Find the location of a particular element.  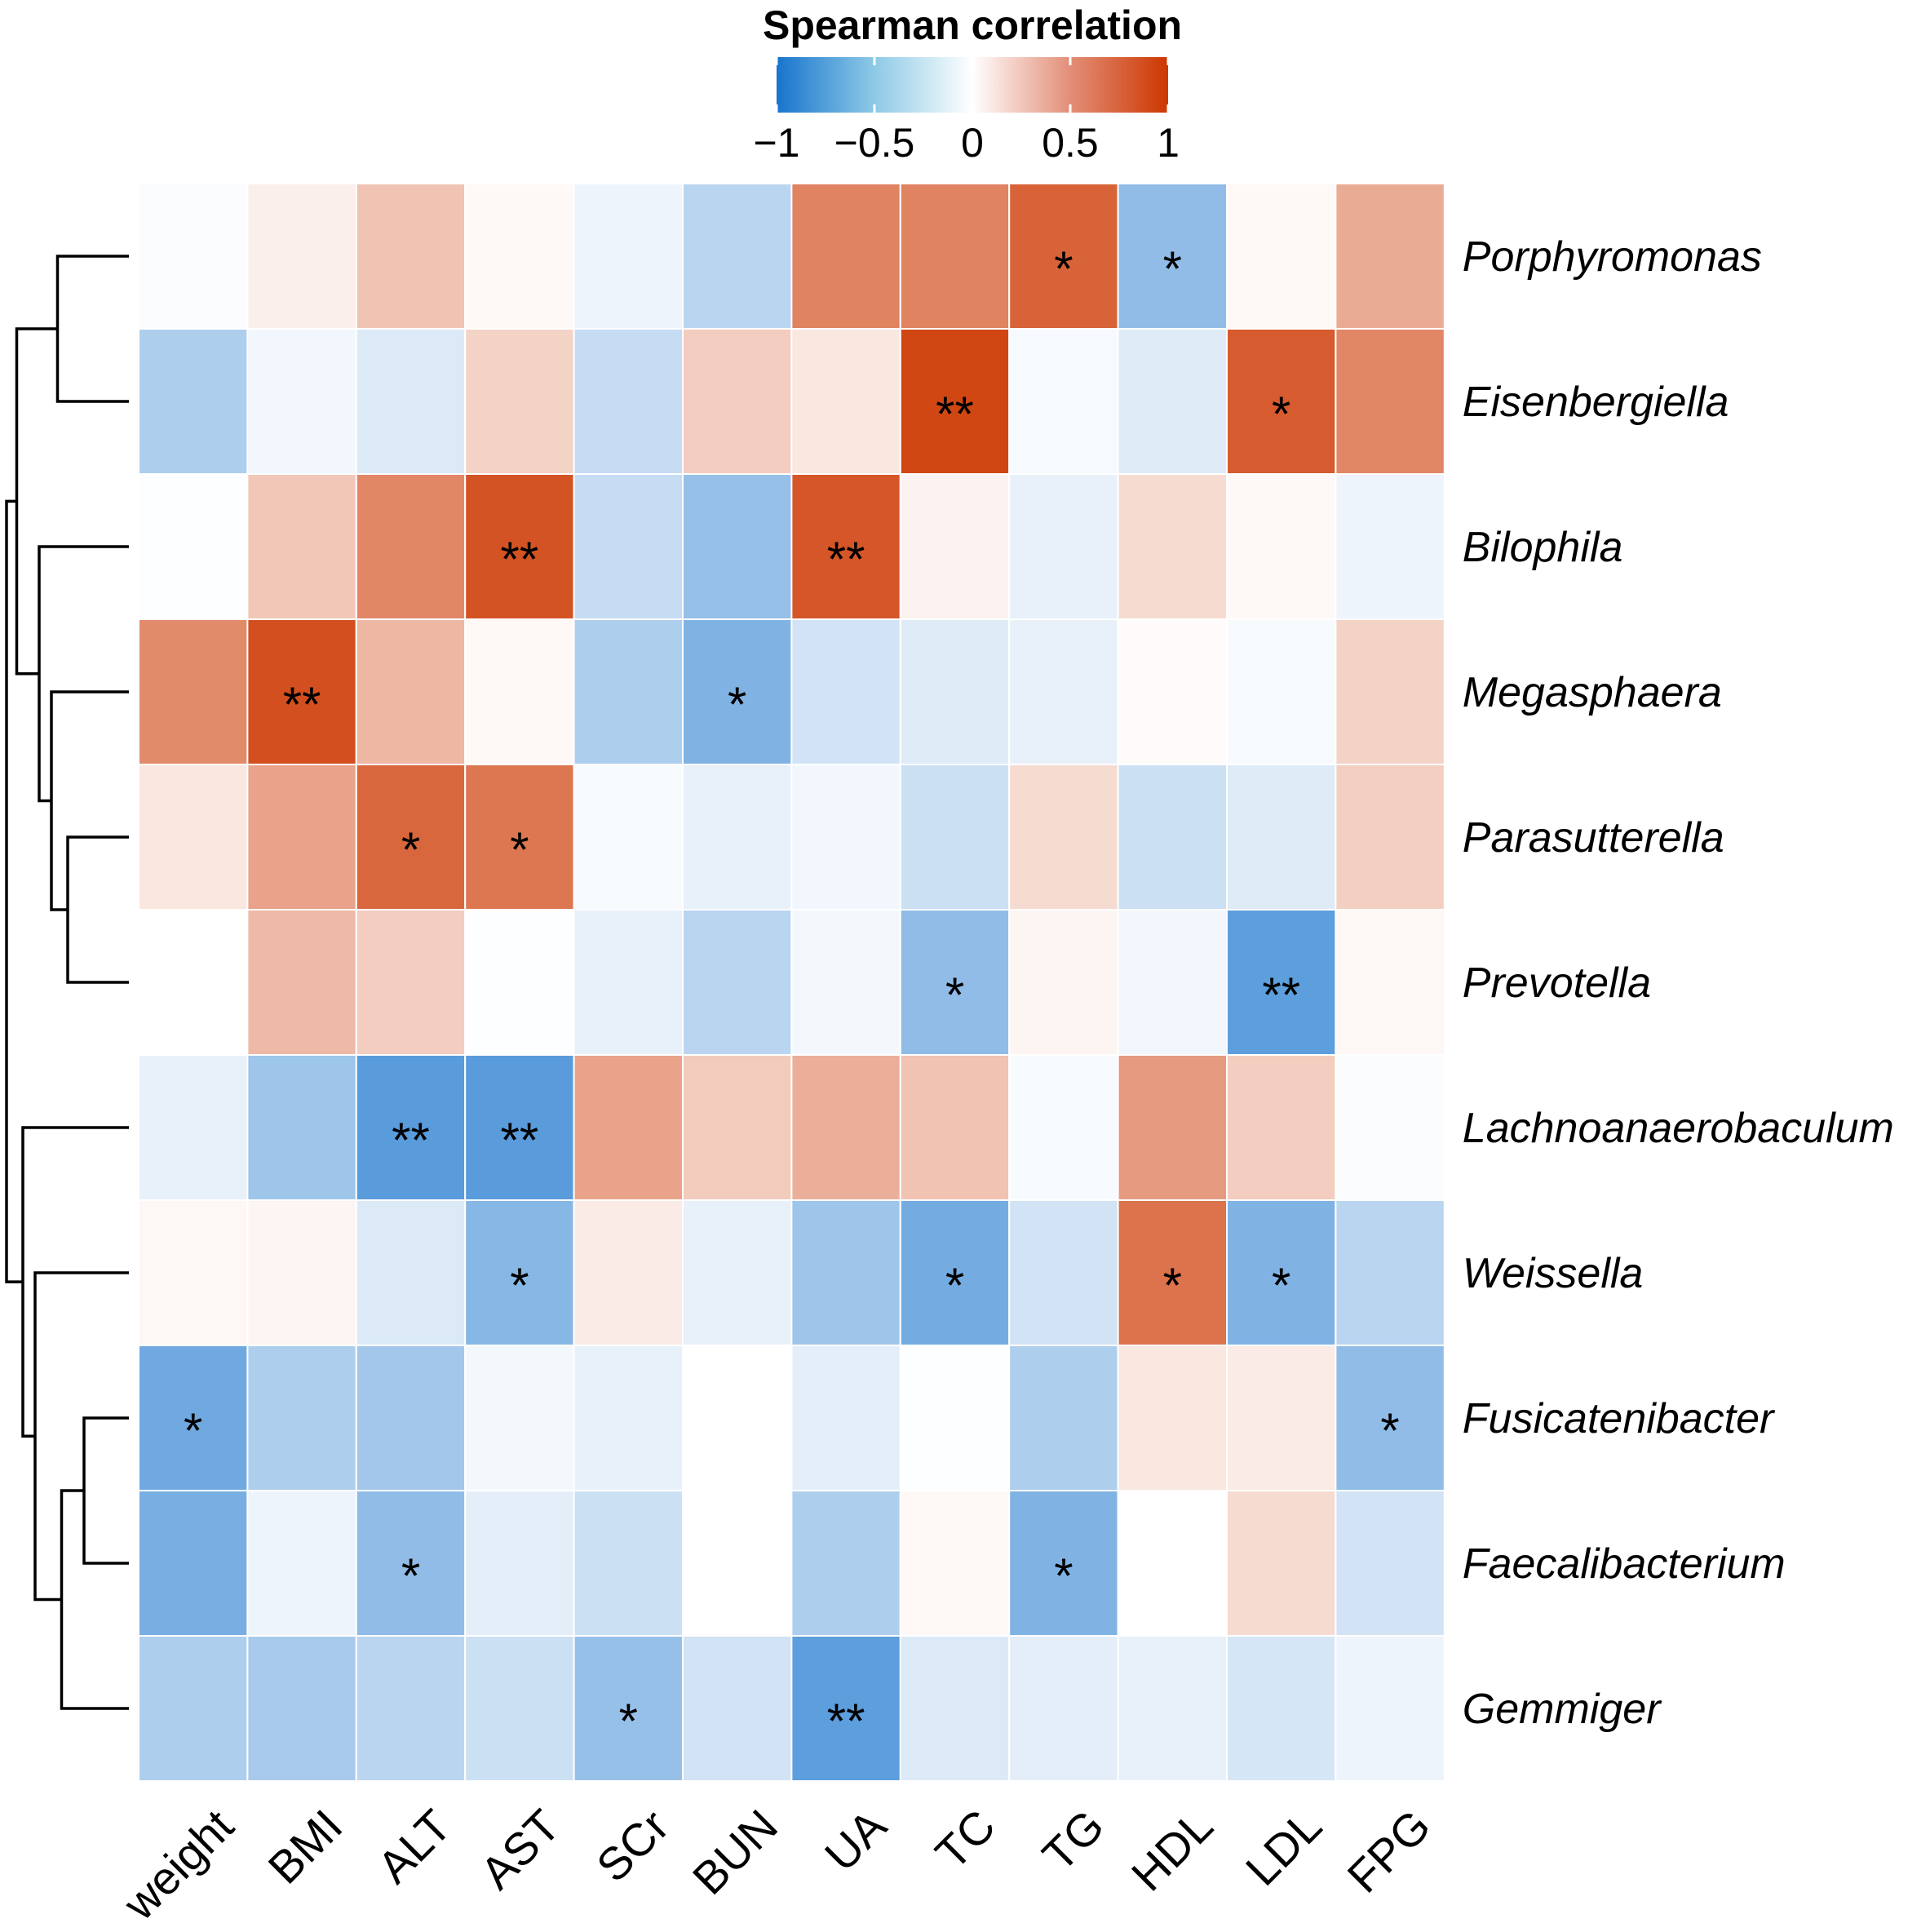

column-labels: weight BMI ALT AST SCr BUN UA TC TG HDL LDL FPG is located at coordinates (776, 1864).